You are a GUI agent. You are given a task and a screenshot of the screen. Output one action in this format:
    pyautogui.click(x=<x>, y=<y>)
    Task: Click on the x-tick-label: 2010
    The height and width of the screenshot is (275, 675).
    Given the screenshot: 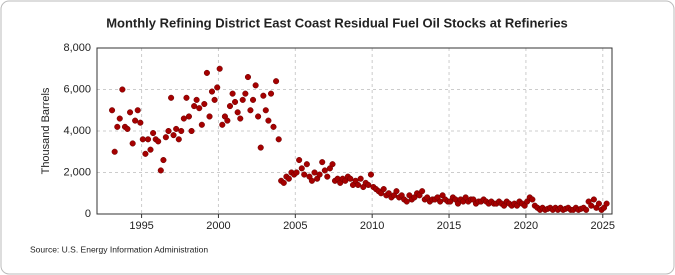 What is the action you would take?
    pyautogui.click(x=372, y=226)
    